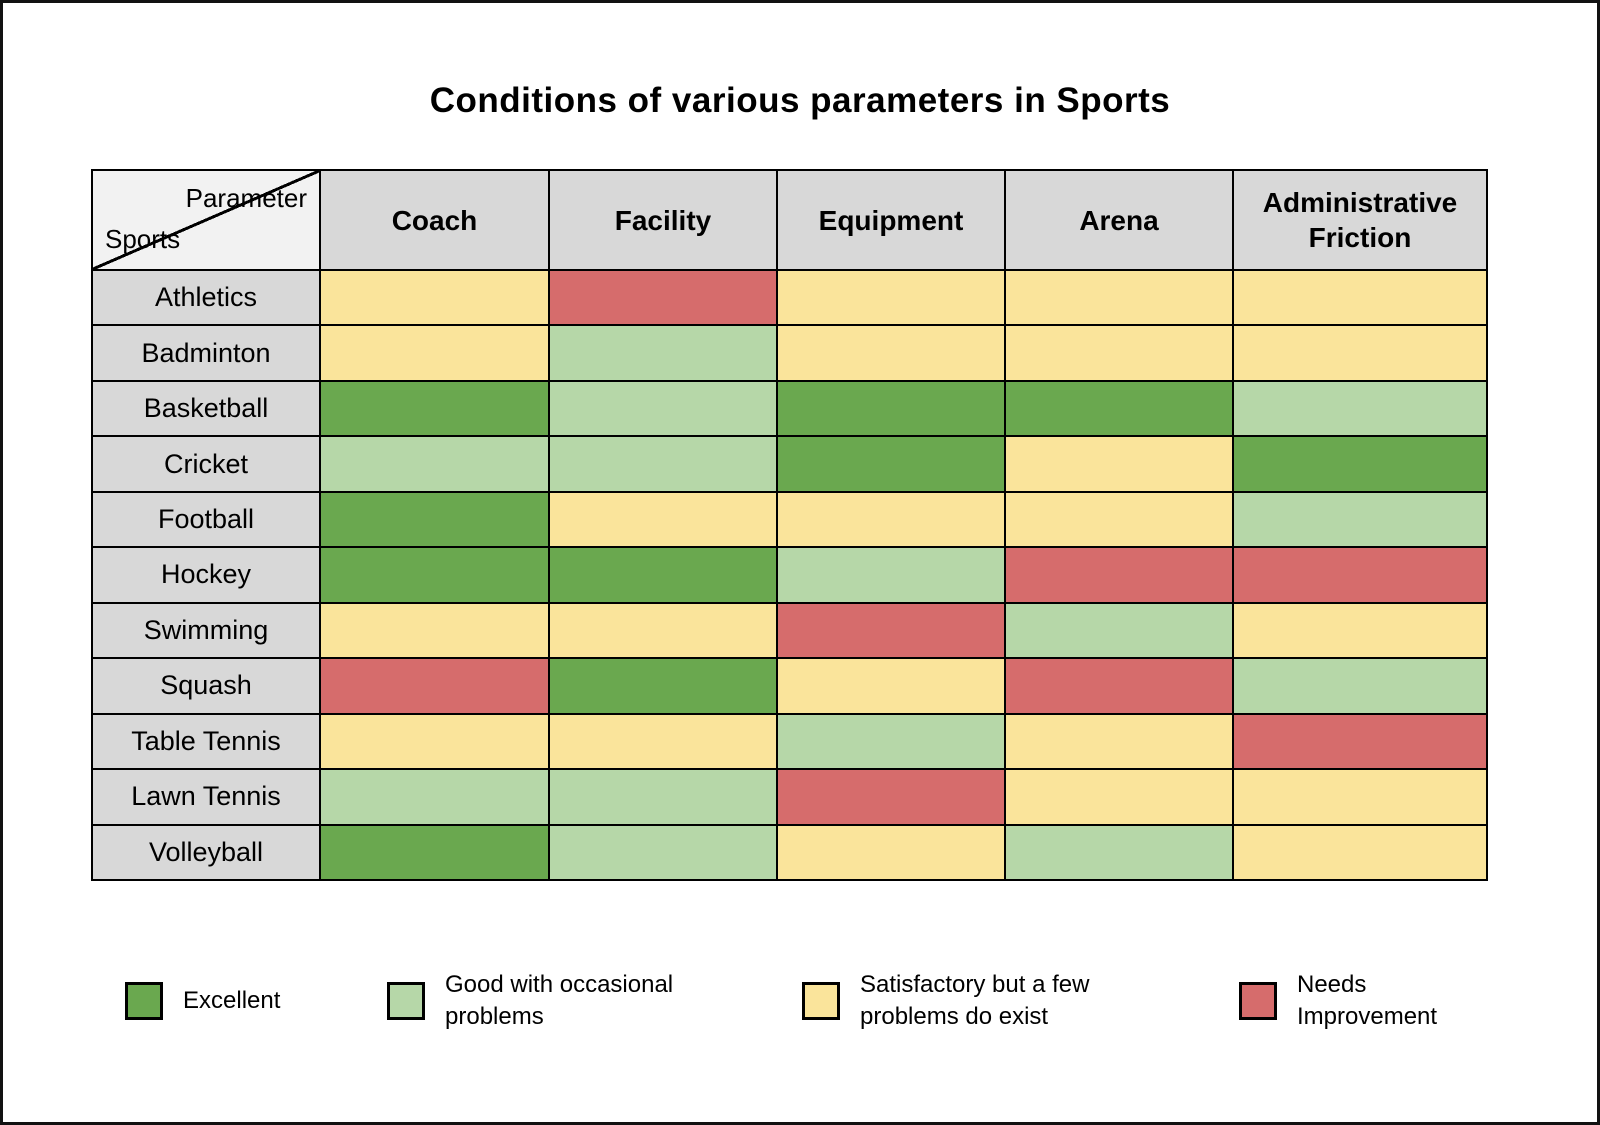  What do you see at coordinates (891, 575) in the screenshot?
I see `rating-cell-hockey-equipment` at bounding box center [891, 575].